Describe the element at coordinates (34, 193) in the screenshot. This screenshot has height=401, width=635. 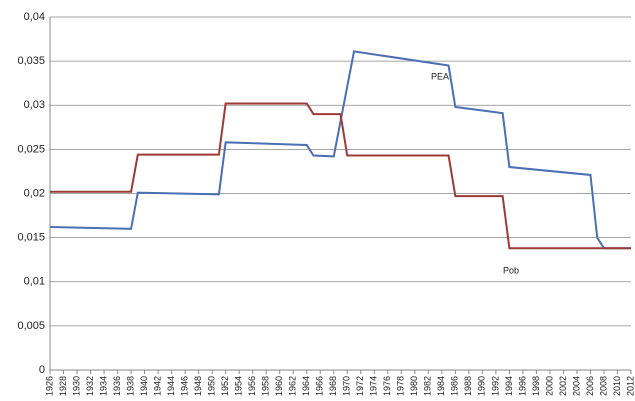
I see `y-tick-label: 0,02` at that location.